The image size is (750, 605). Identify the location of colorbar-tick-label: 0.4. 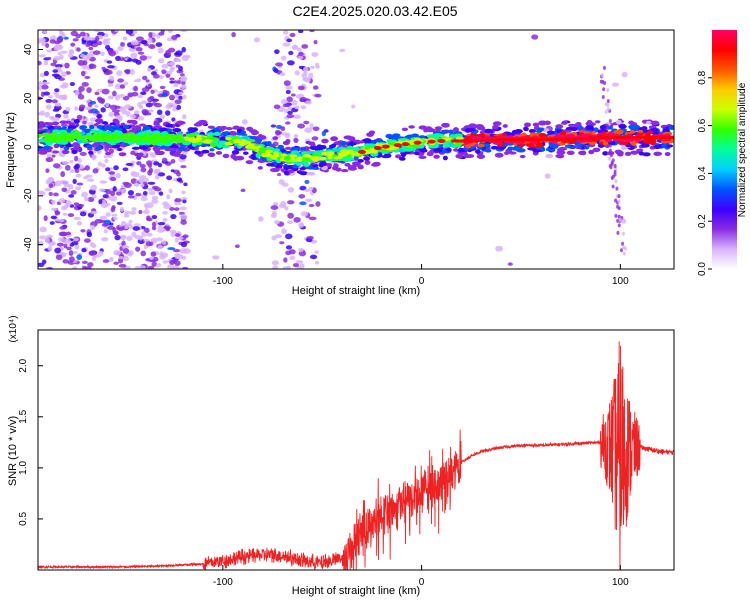
(702, 173).